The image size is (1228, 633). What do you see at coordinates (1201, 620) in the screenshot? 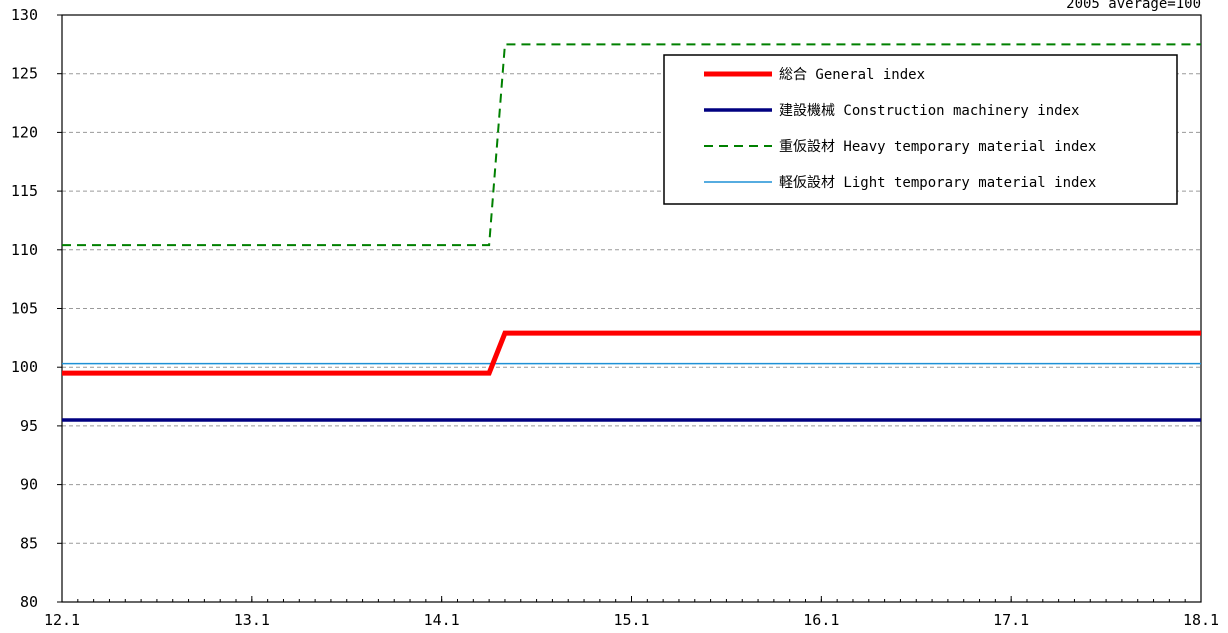
I see `x-tick-label: 18.1` at bounding box center [1201, 620].